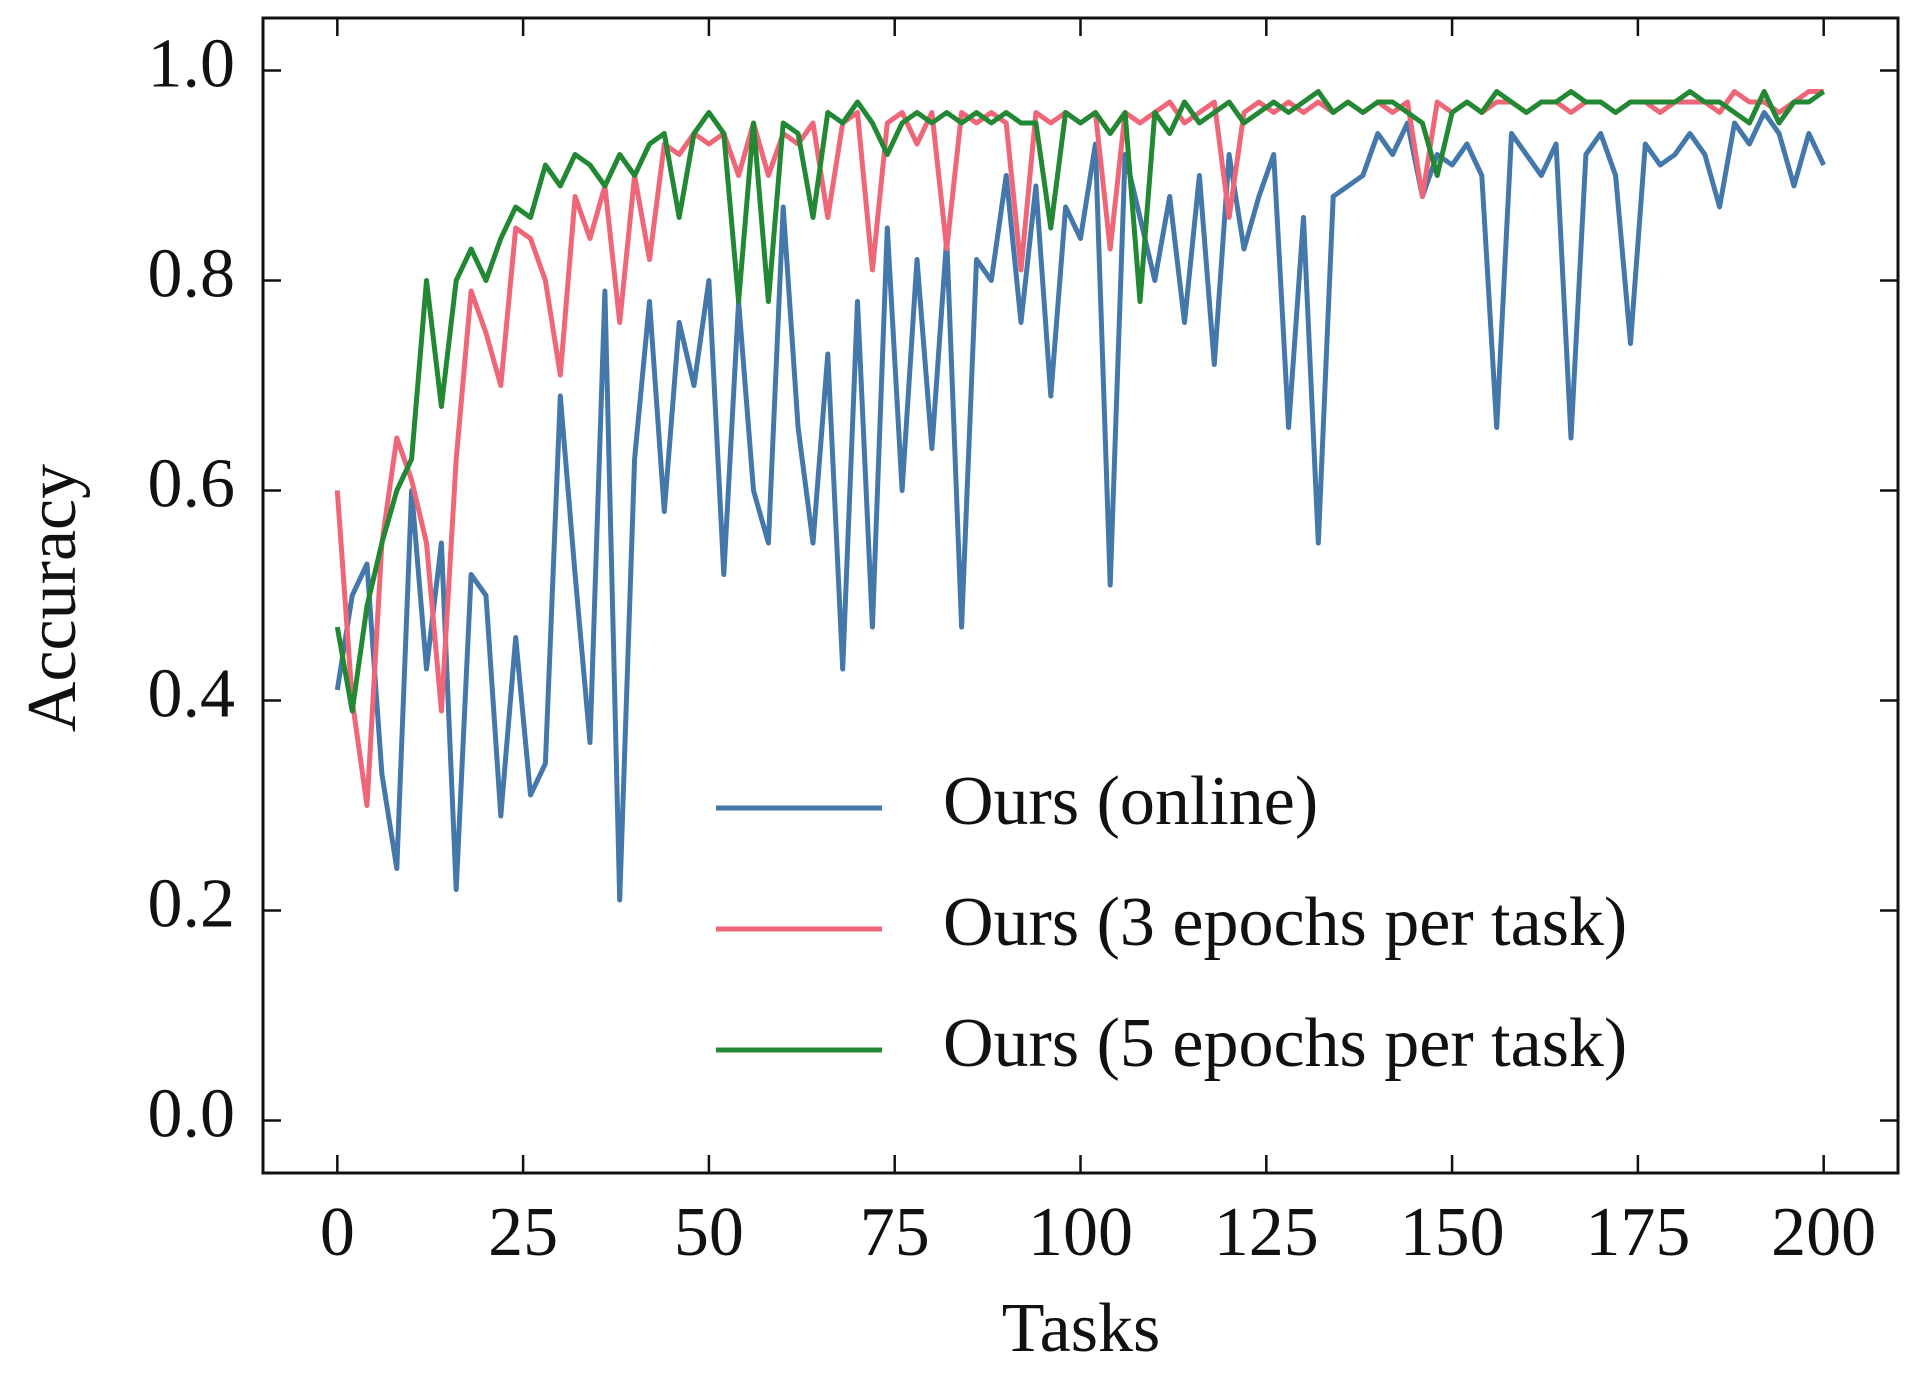  I want to click on x-tick-label: 0, so click(337, 1232).